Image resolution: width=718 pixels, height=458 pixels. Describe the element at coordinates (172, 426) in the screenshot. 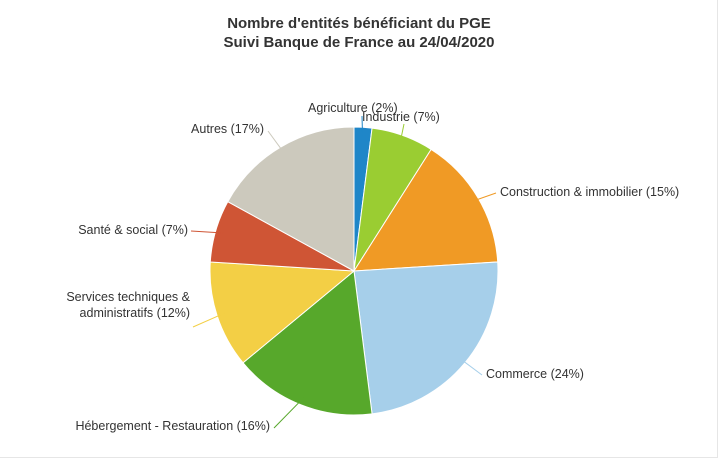

I see `slice-label-hebergement-restauration: Hébergement - Restauration (16%)` at that location.